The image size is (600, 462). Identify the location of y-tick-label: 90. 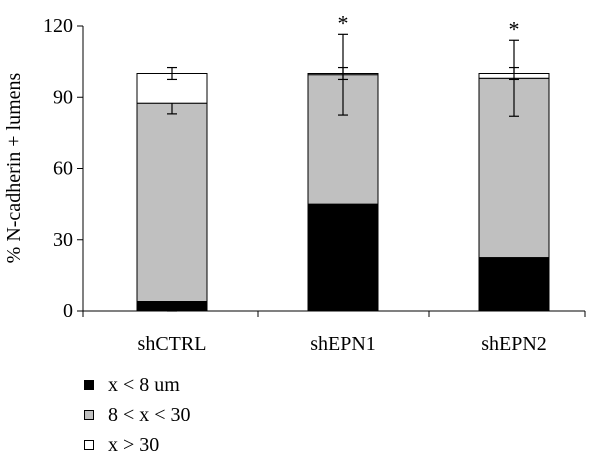
(63, 97).